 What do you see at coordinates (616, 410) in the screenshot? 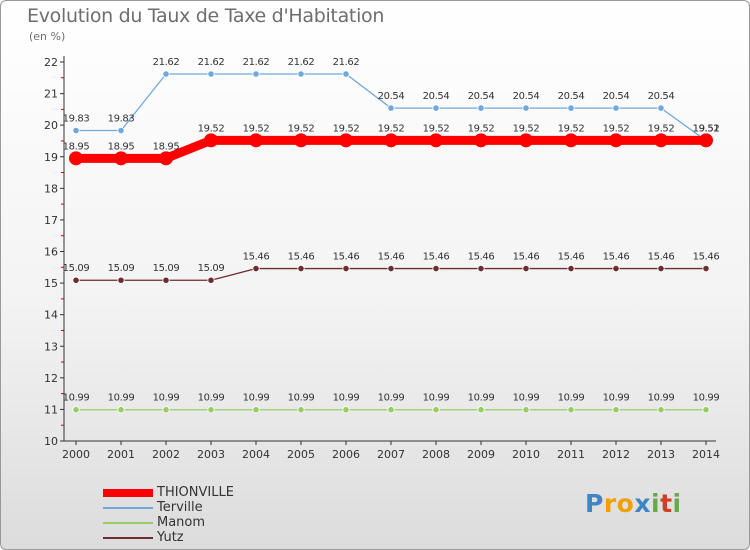
I see `point-manom-2012` at bounding box center [616, 410].